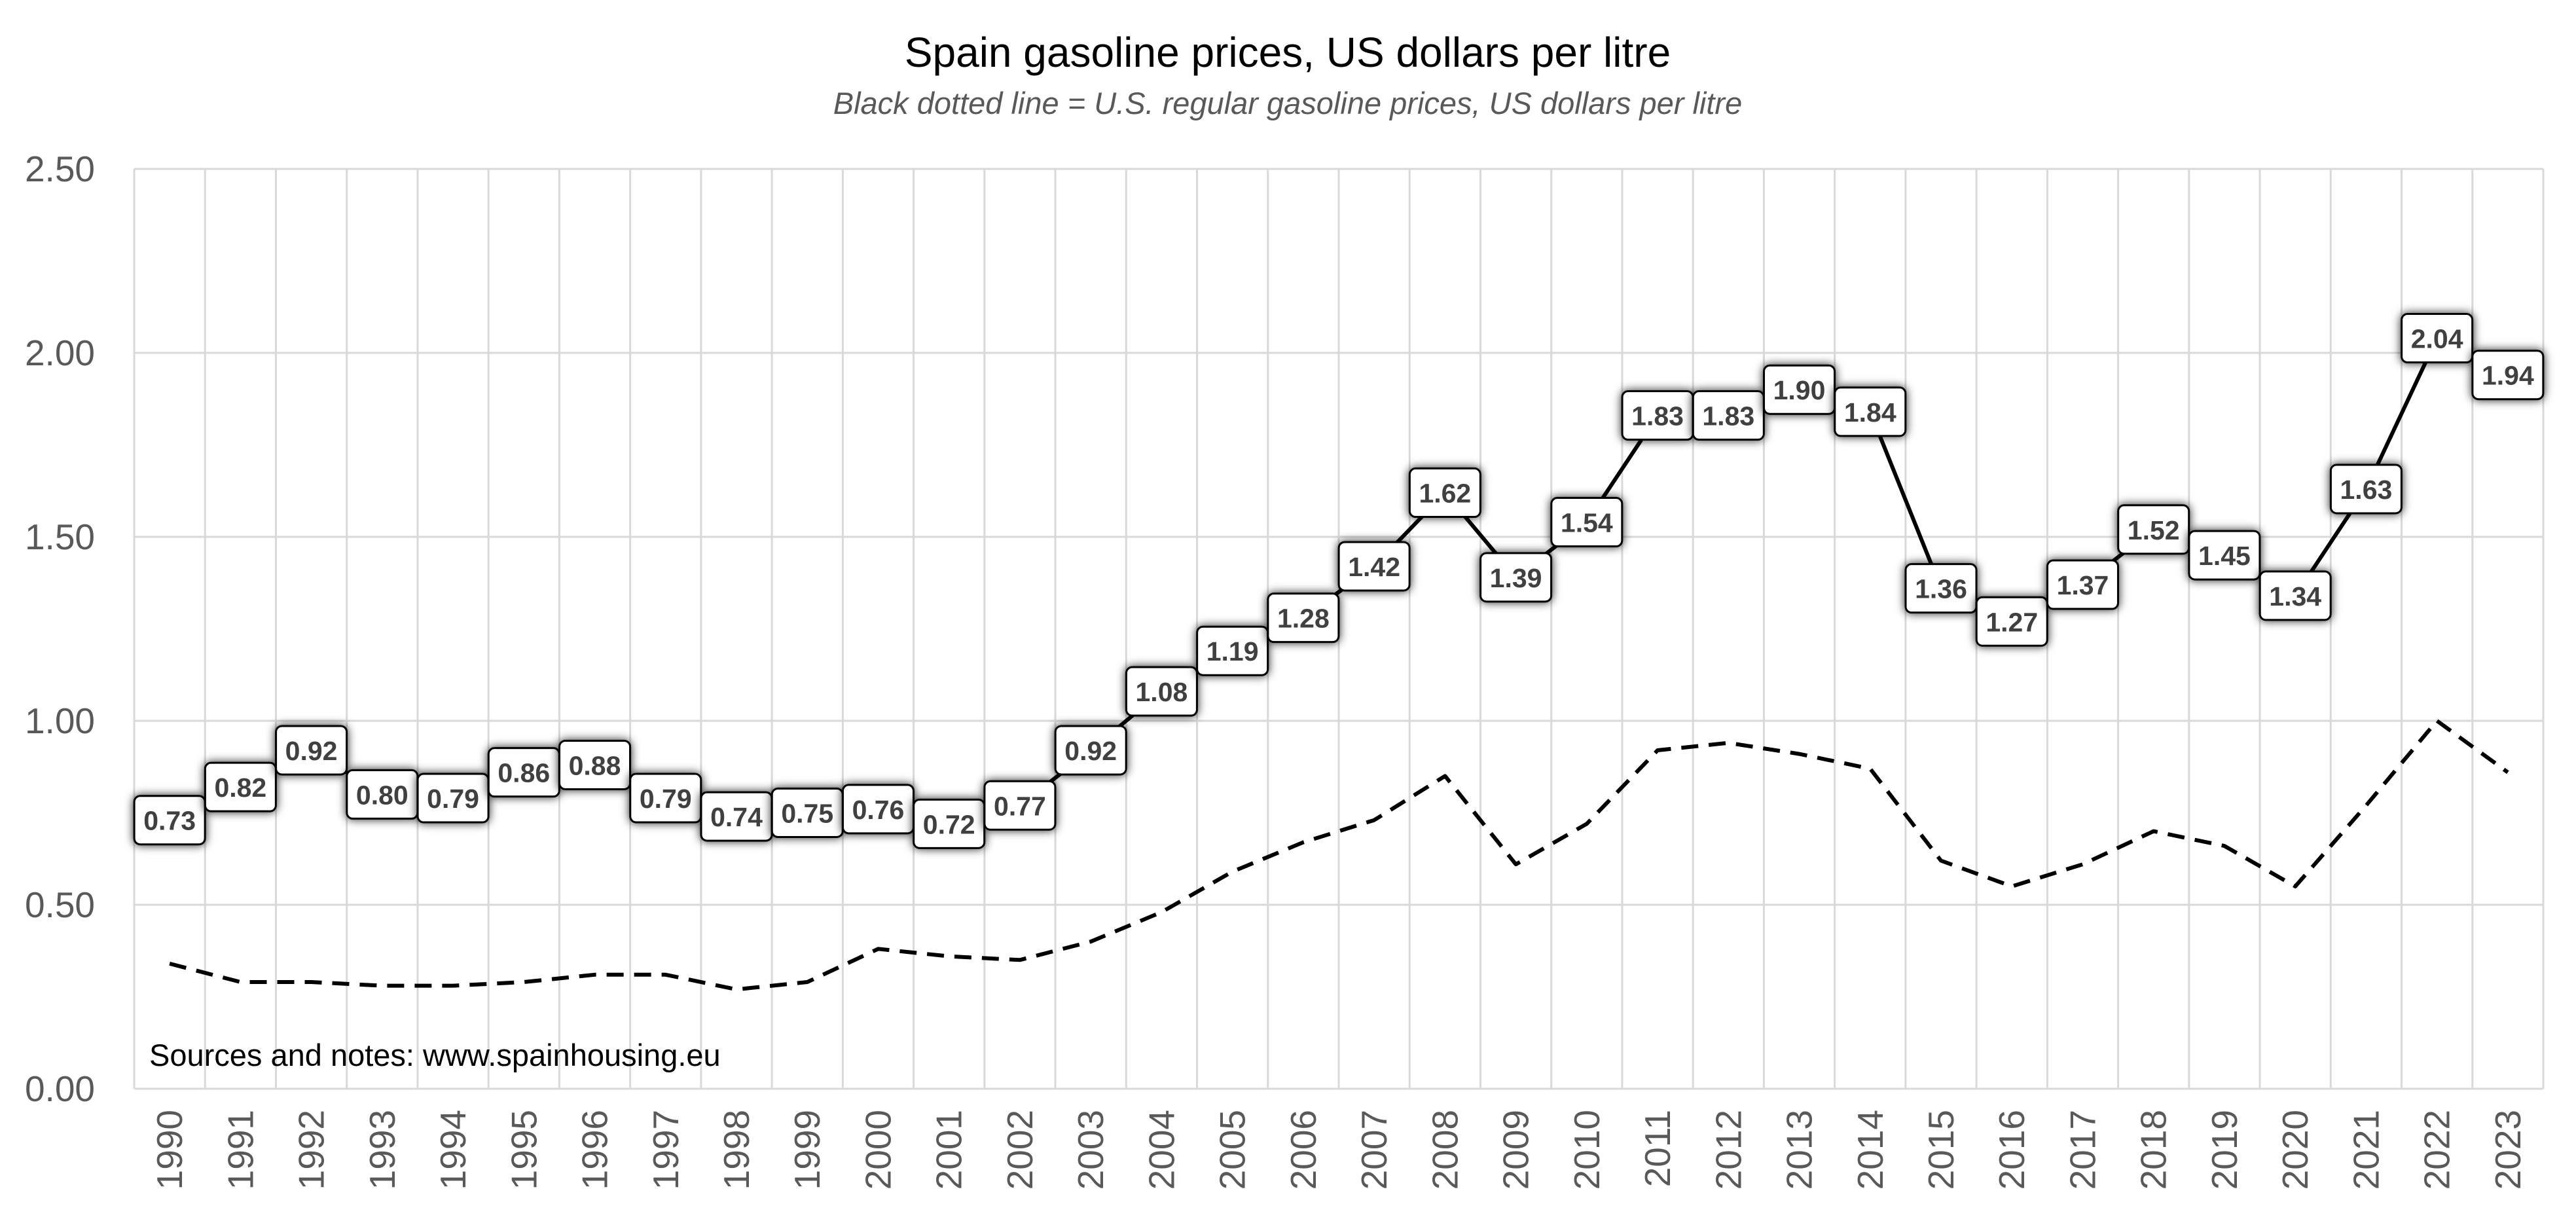 The height and width of the screenshot is (1221, 2576). I want to click on data-label-text: 1.28, so click(1303, 619).